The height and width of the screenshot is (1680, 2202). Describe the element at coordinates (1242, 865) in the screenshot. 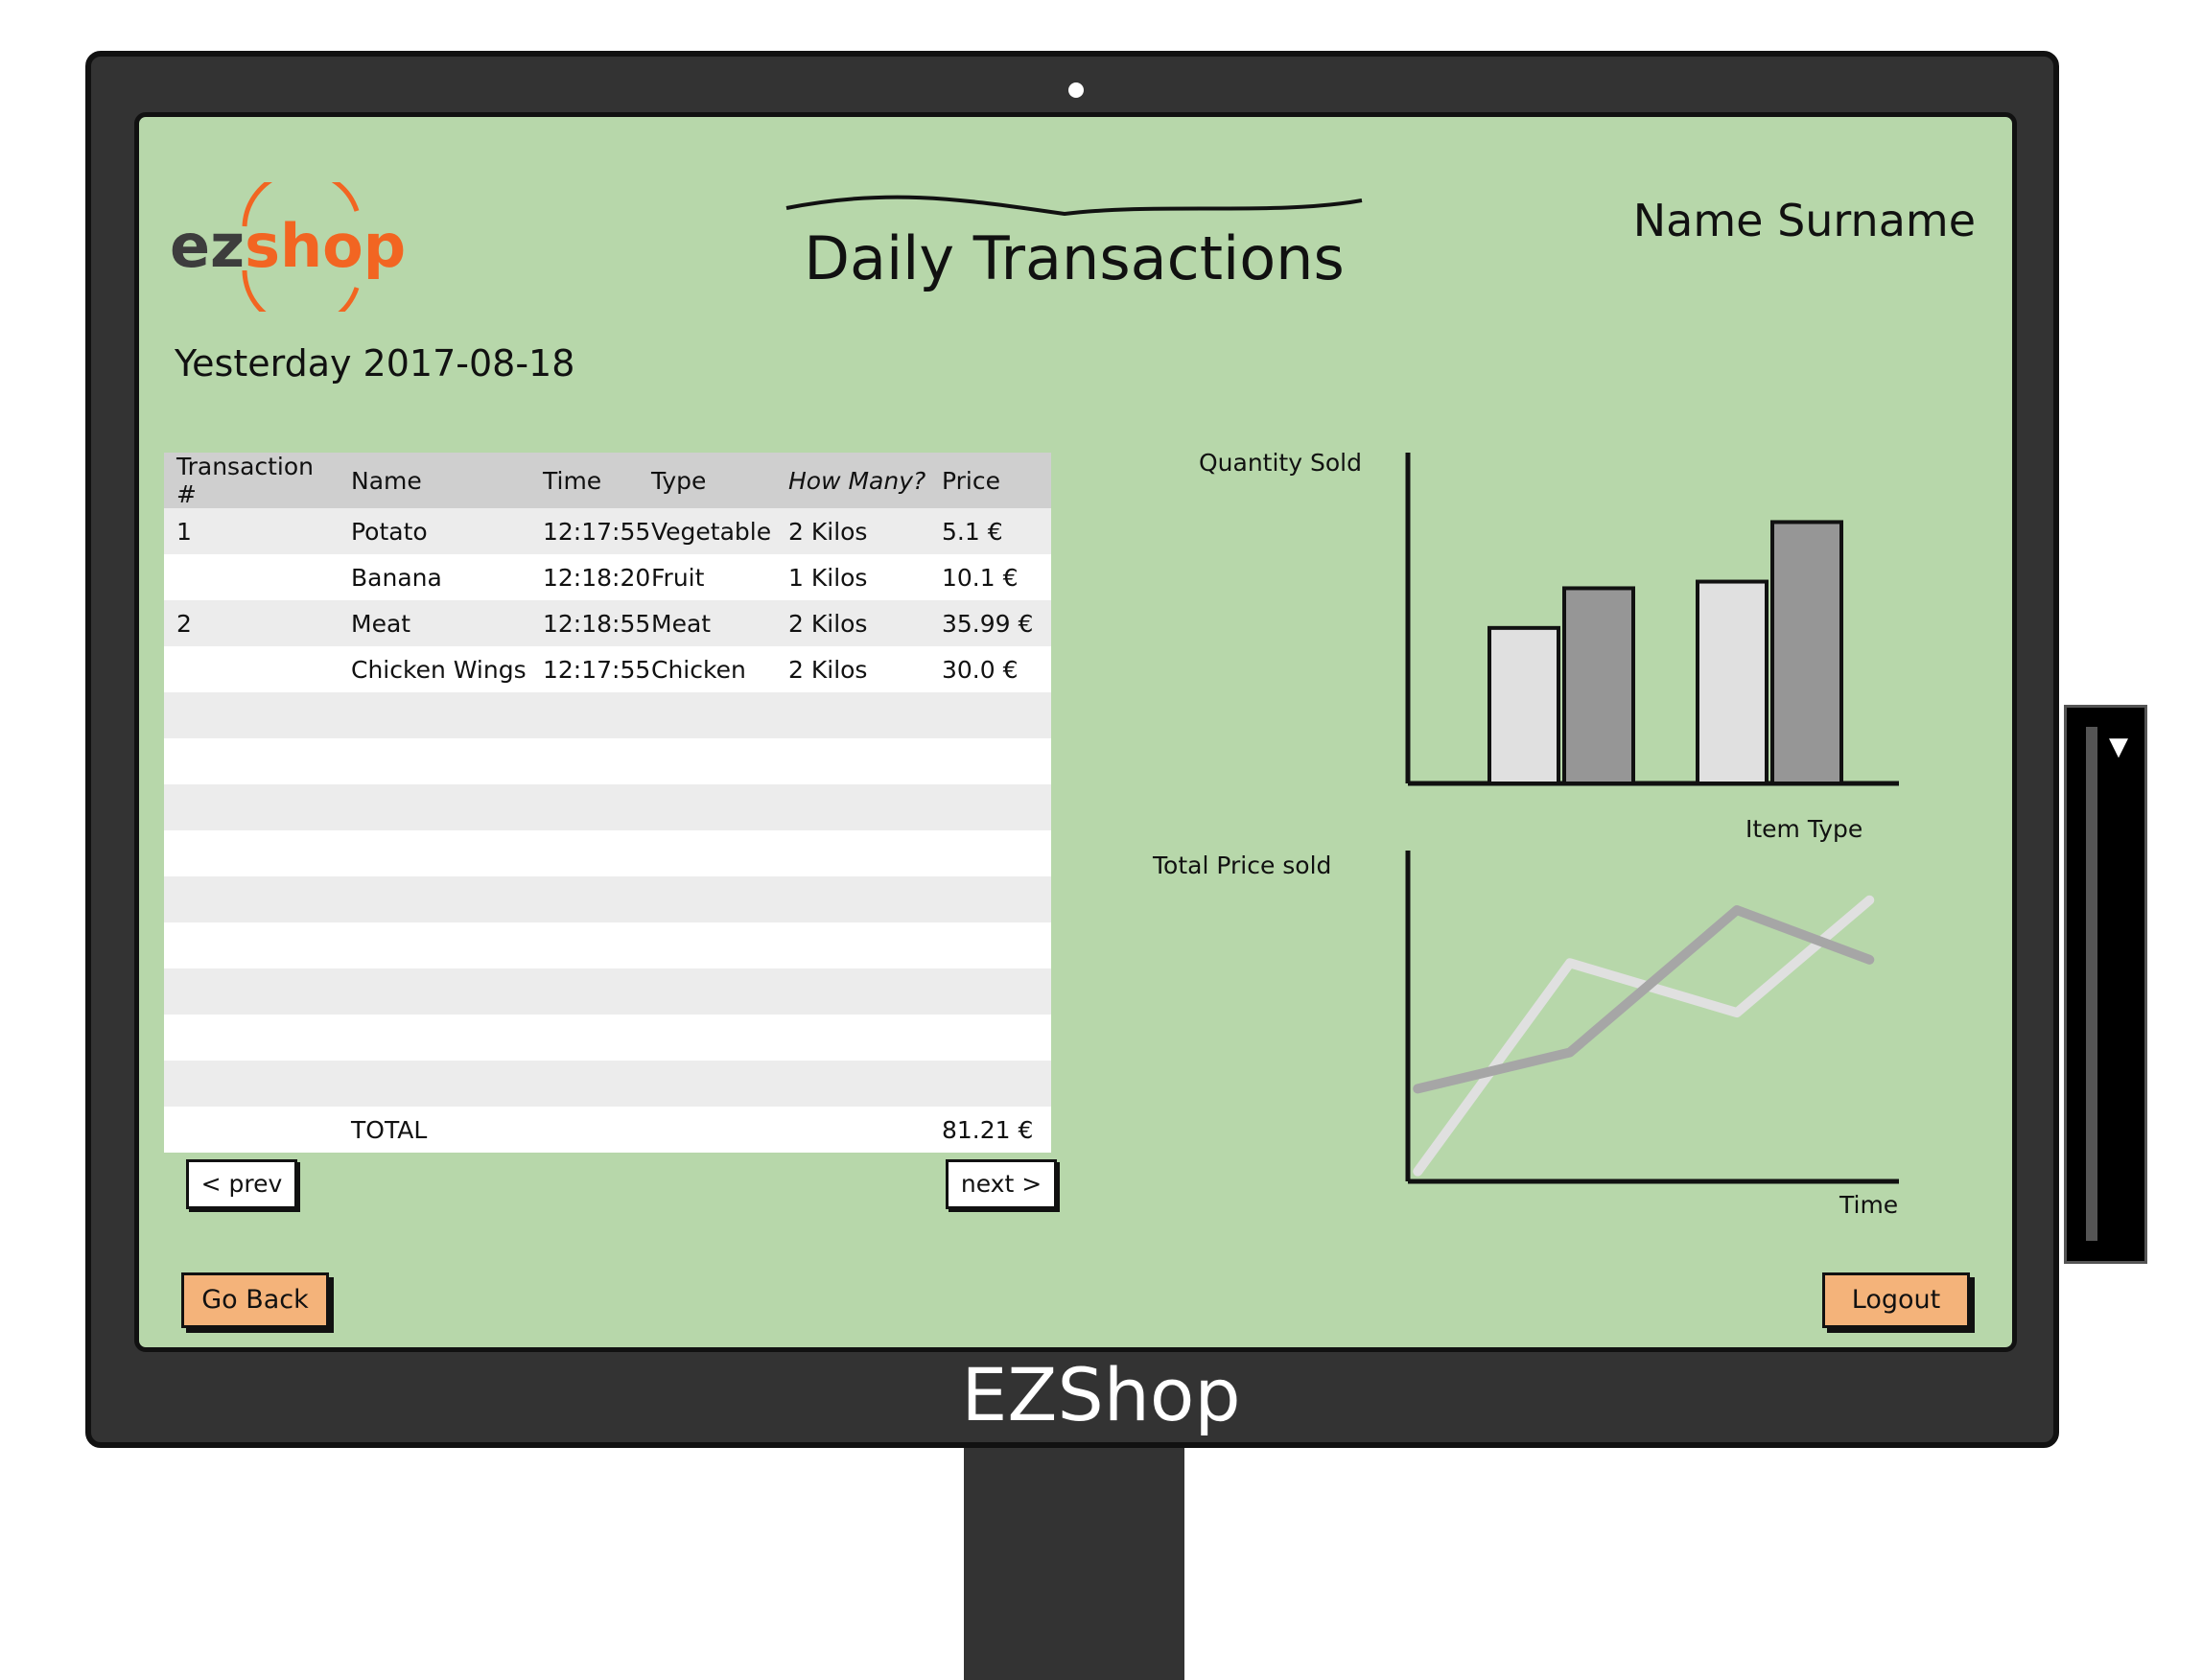

I see `line-chart-ylabel: Total Price sold` at that location.